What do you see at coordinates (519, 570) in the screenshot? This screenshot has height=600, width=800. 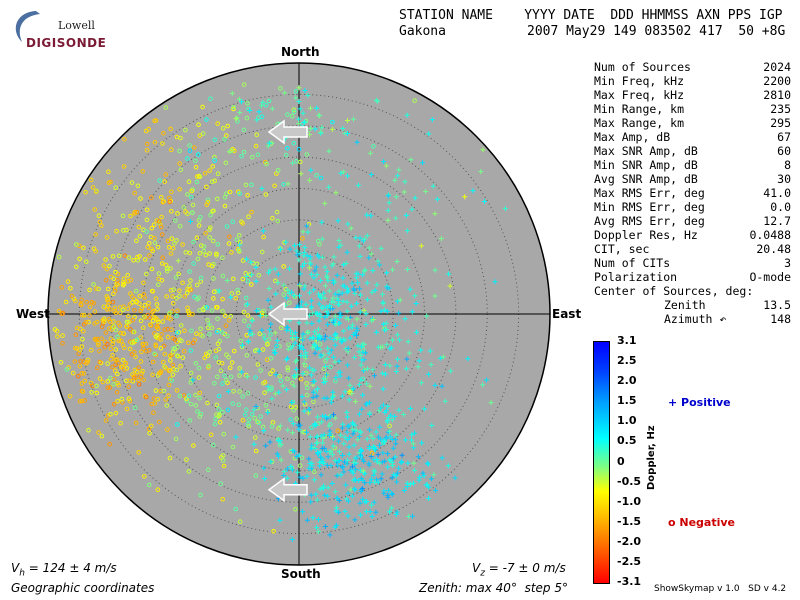 I see `vertical-velocity: Vz = -7 ± 0 m/s` at bounding box center [519, 570].